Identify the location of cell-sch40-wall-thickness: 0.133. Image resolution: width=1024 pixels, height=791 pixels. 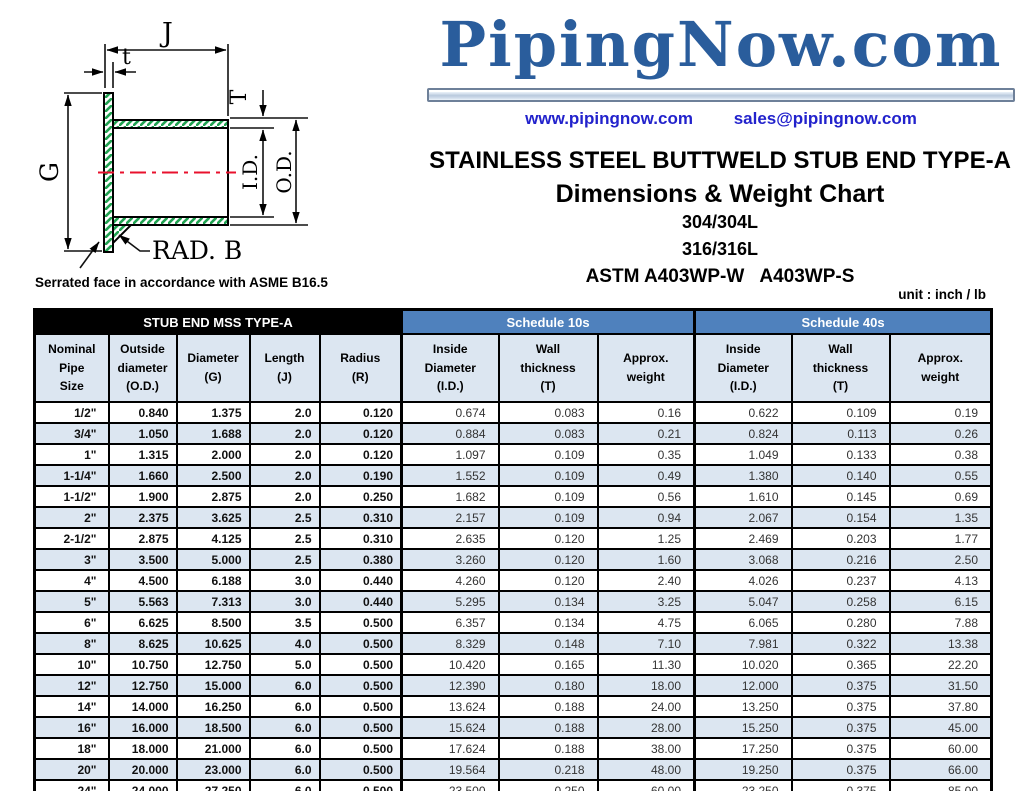
(840, 454).